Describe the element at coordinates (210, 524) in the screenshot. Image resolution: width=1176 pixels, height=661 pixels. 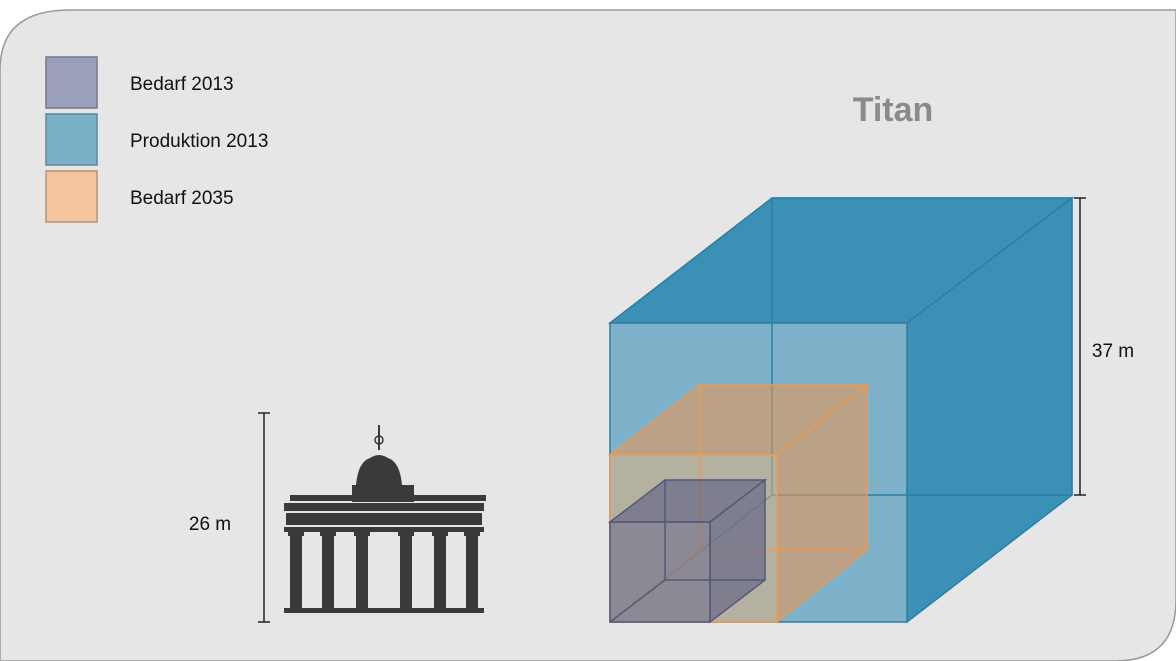
I see `gate-height-label: 26 m` at that location.